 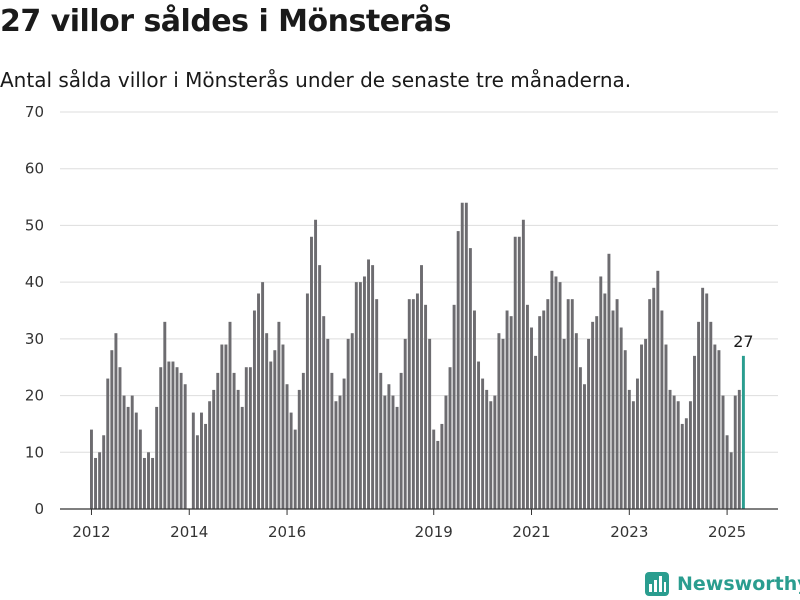 I want to click on axes, so click(x=419, y=511).